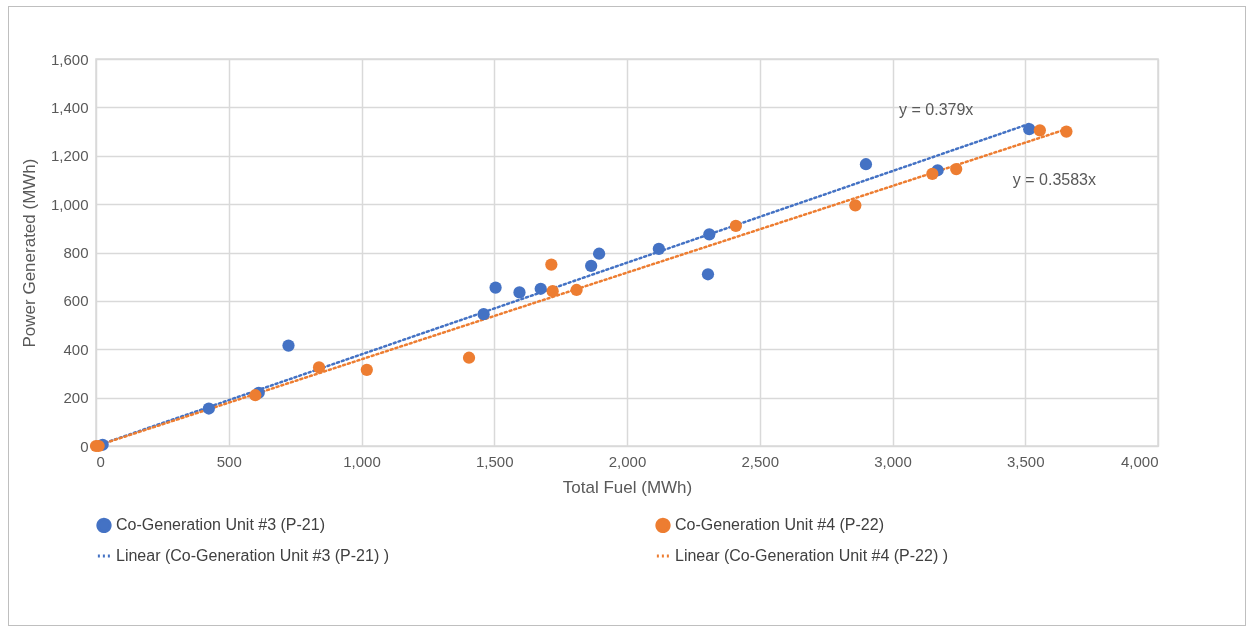 The height and width of the screenshot is (629, 1257). What do you see at coordinates (812, 555) in the screenshot?
I see `legend-label: Linear (Co-Generation Unit #4 (P-22) )` at bounding box center [812, 555].